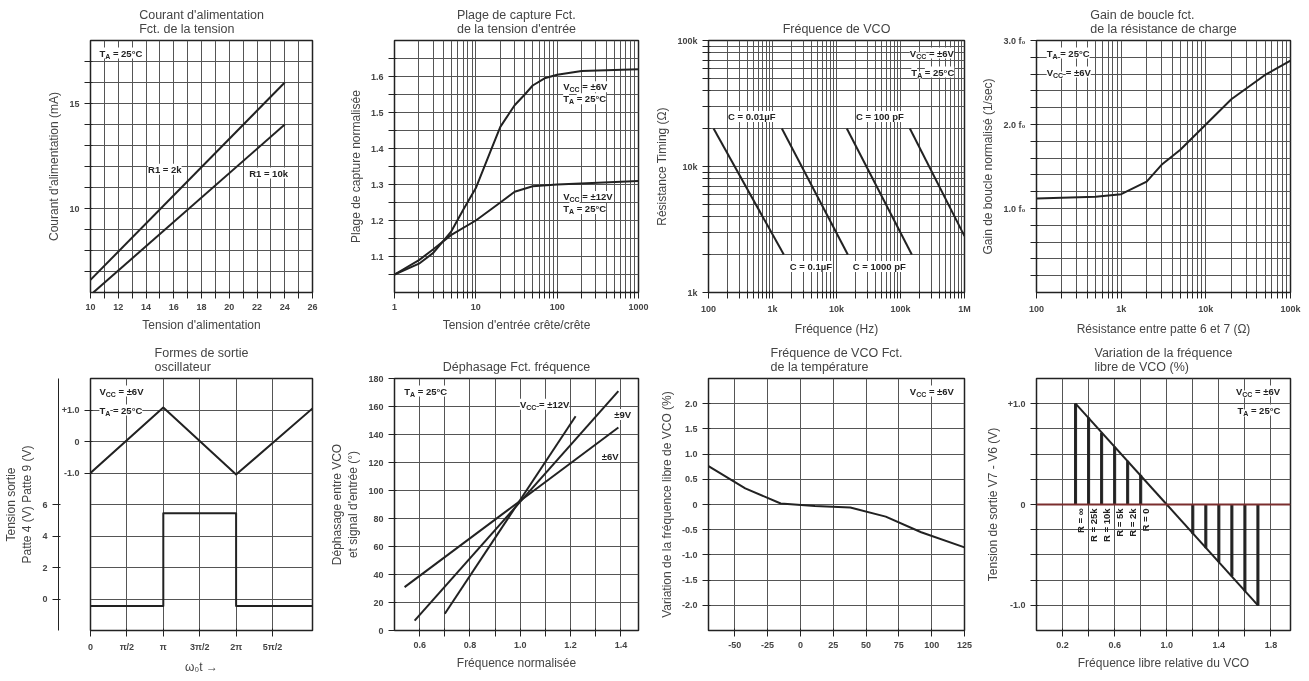 The width and height of the screenshot is (1309, 681). I want to click on x-axis-title: ω₀t →, so click(201, 666).